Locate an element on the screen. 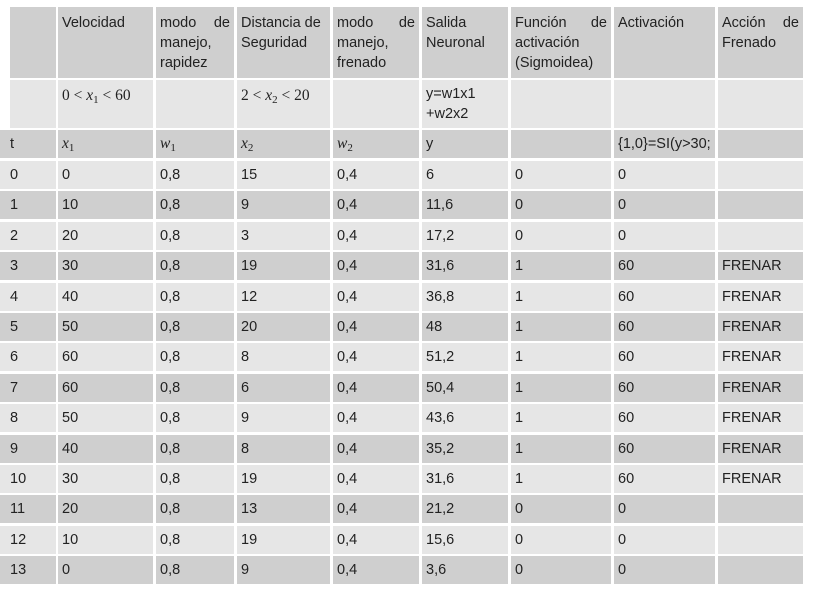 Image resolution: width=813 pixels, height=591 pixels. row-index: 9 is located at coordinates (14, 448).